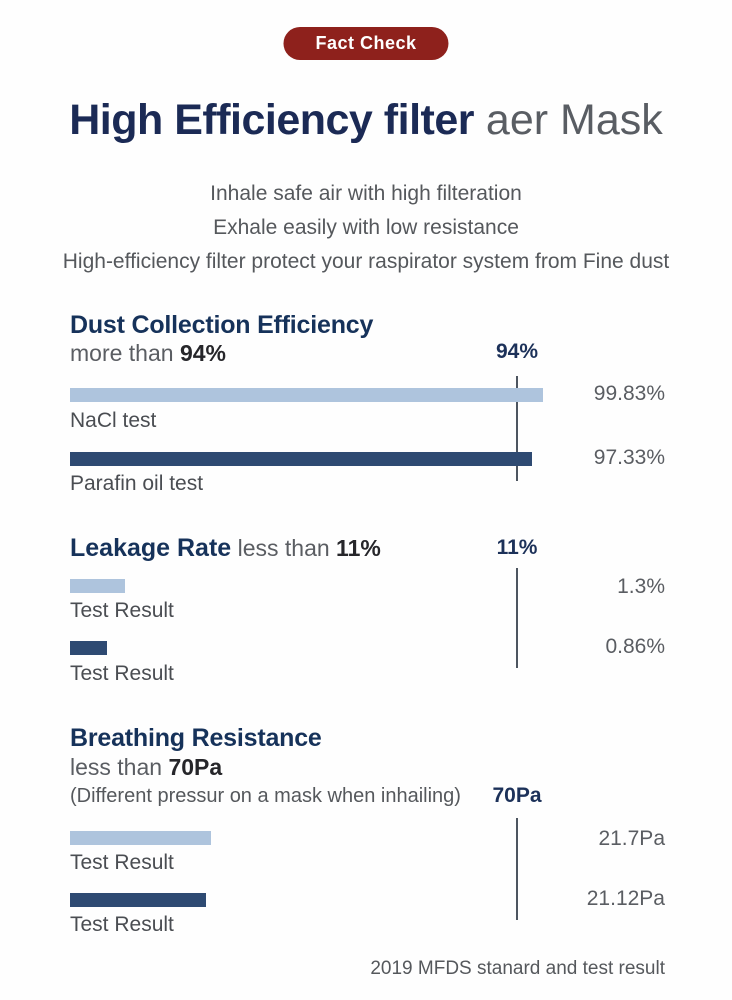  What do you see at coordinates (629, 393) in the screenshot?
I see `bar-value: 99.83%` at bounding box center [629, 393].